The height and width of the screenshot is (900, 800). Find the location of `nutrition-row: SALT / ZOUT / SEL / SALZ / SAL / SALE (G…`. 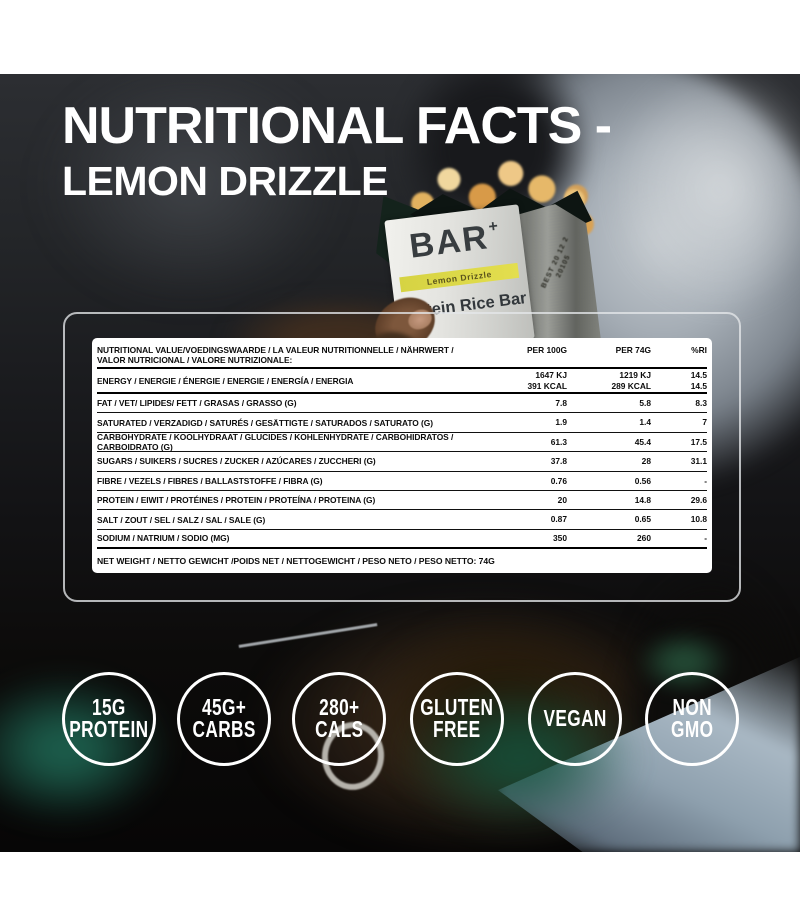

nutrition-row: SALT / ZOUT / SEL / SALZ / SAL / SALE (G… is located at coordinates (402, 520).